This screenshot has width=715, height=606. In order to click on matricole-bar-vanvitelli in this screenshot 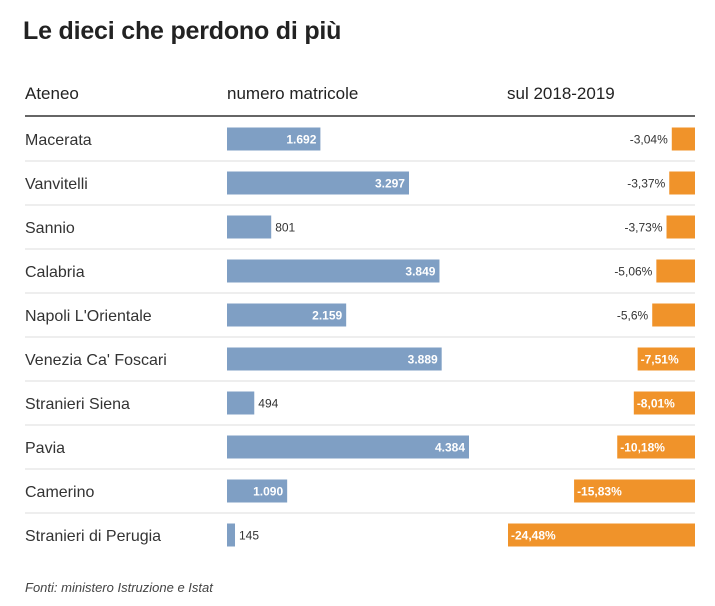, I will do `click(318, 183)`.